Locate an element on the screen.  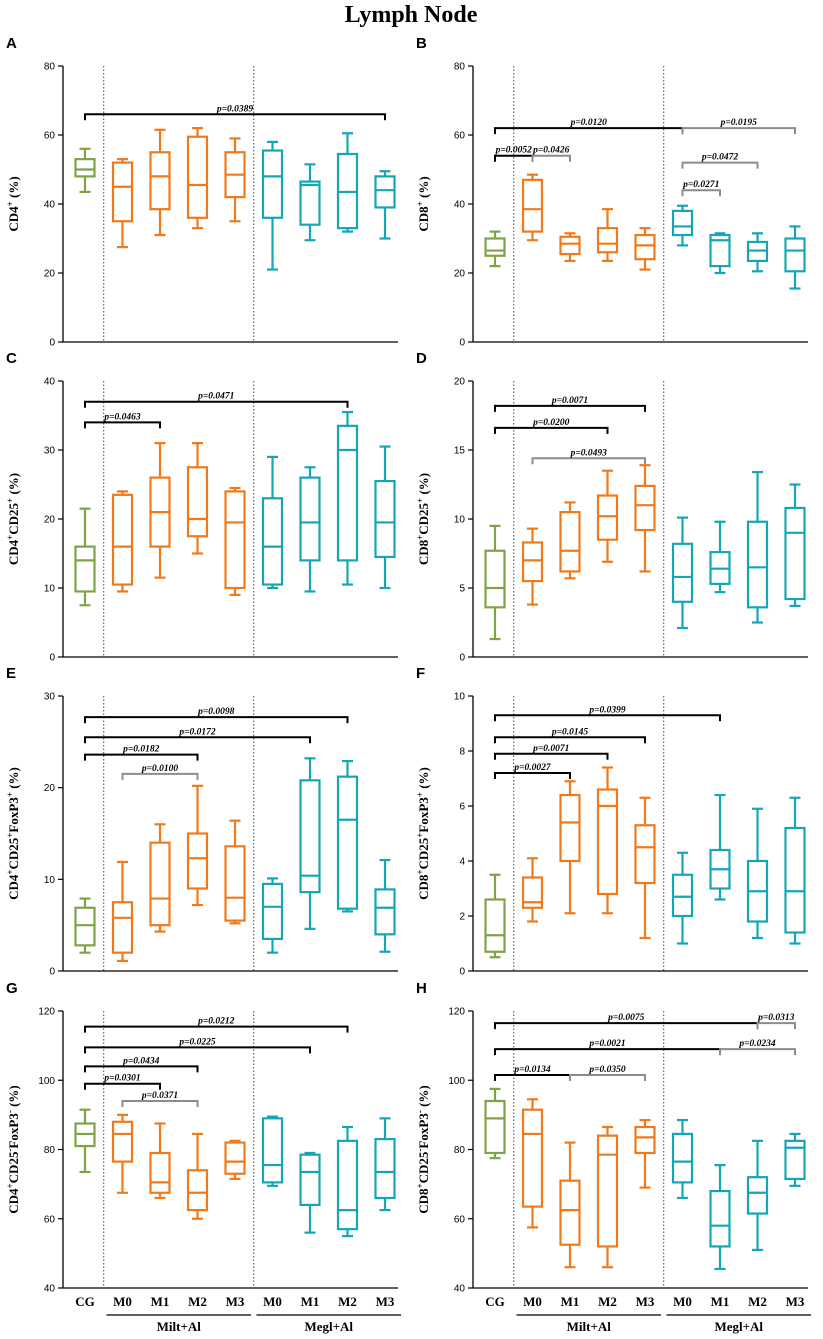
y-axis-label: CD4+CD25+FoxP3+ (%) is located at coordinates (13, 833).